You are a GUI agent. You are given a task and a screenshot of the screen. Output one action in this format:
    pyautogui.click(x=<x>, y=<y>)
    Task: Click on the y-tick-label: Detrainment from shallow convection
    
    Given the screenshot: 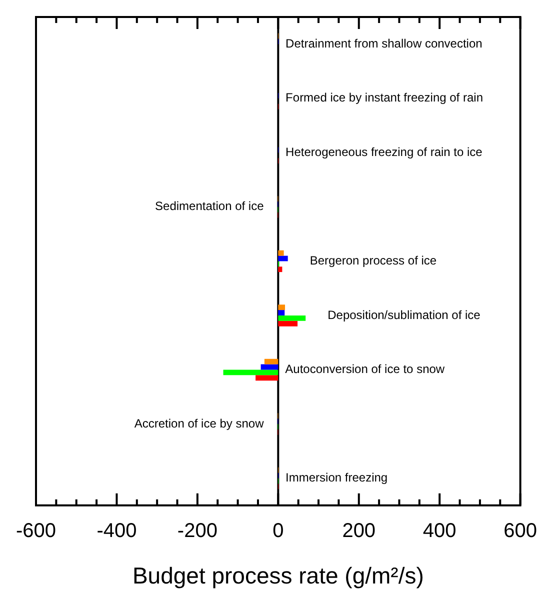 What is the action you would take?
    pyautogui.click(x=384, y=43)
    